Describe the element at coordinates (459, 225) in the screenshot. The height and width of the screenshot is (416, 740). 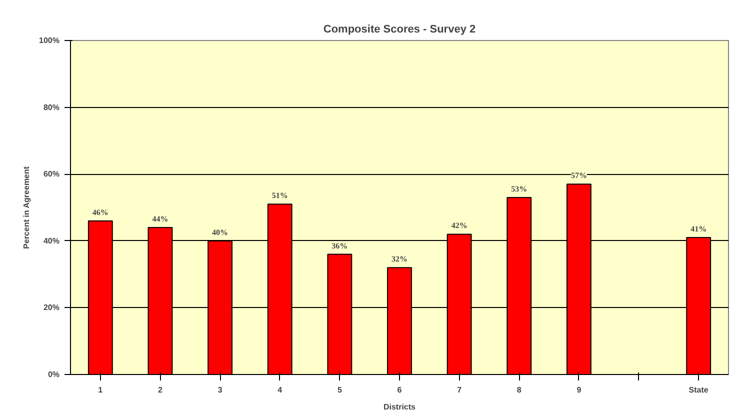
I see `data-label: 42%` at that location.